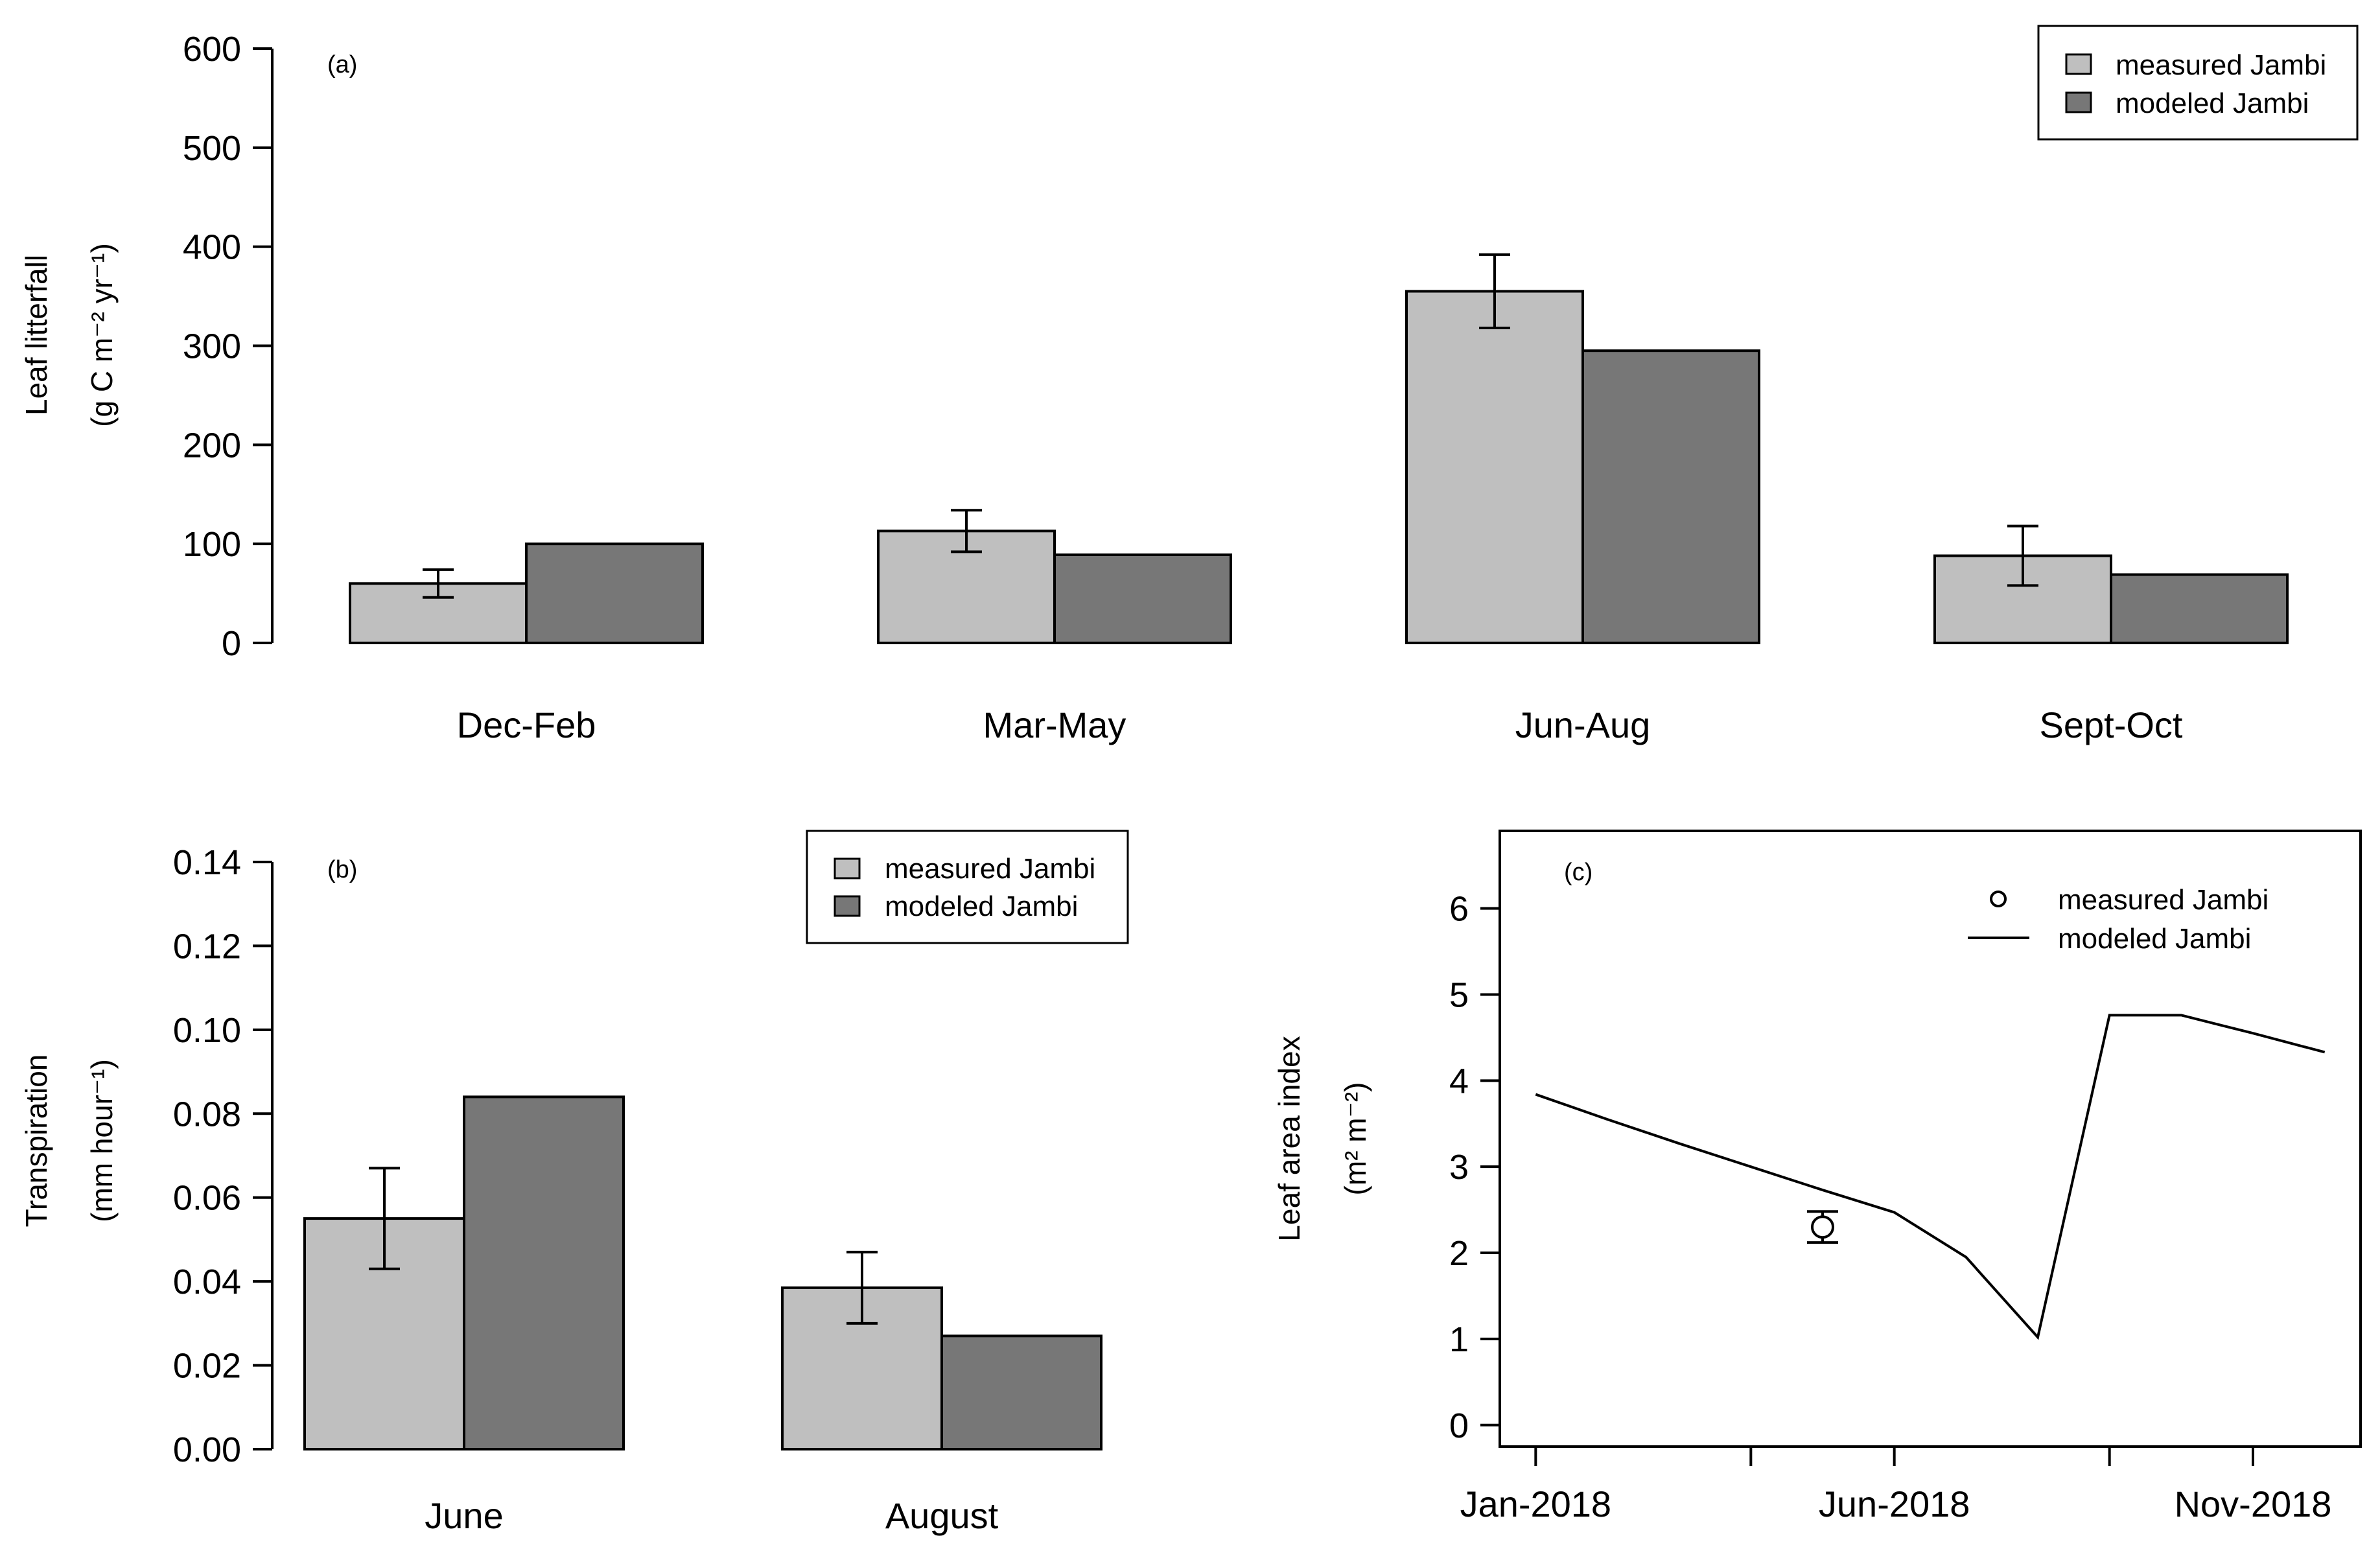  I want to click on panel-b-legend: measured Jambi modeled Jambi, so click(967, 887).